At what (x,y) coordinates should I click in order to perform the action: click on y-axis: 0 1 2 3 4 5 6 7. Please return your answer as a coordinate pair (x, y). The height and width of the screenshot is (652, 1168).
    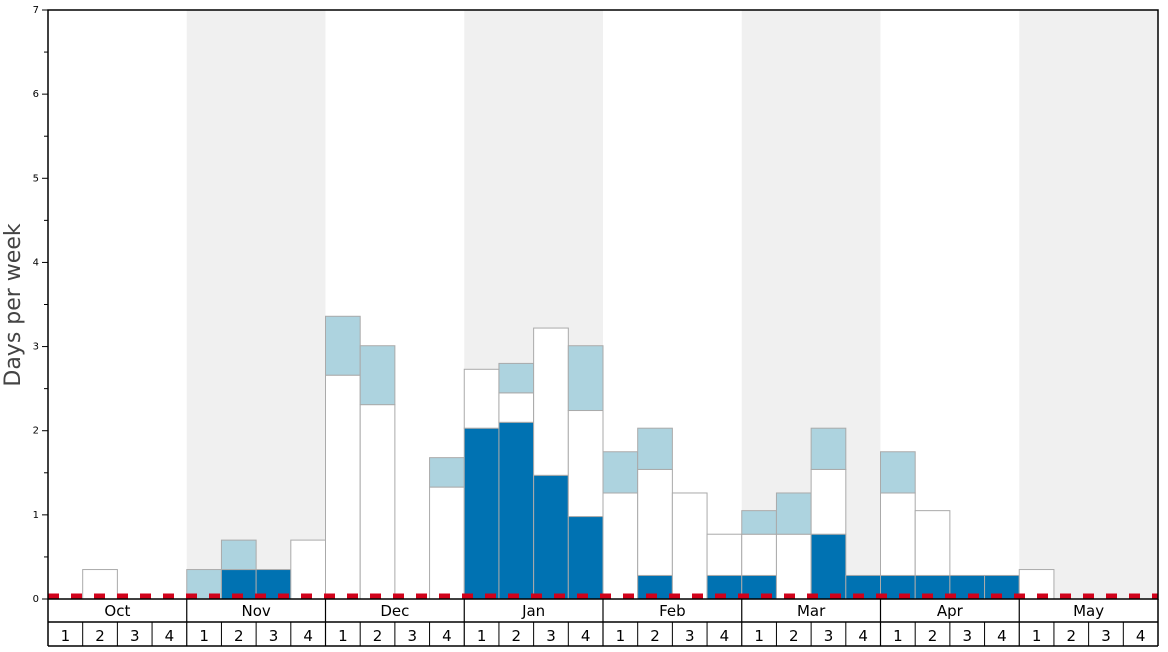
    Looking at the image, I should click on (40, 305).